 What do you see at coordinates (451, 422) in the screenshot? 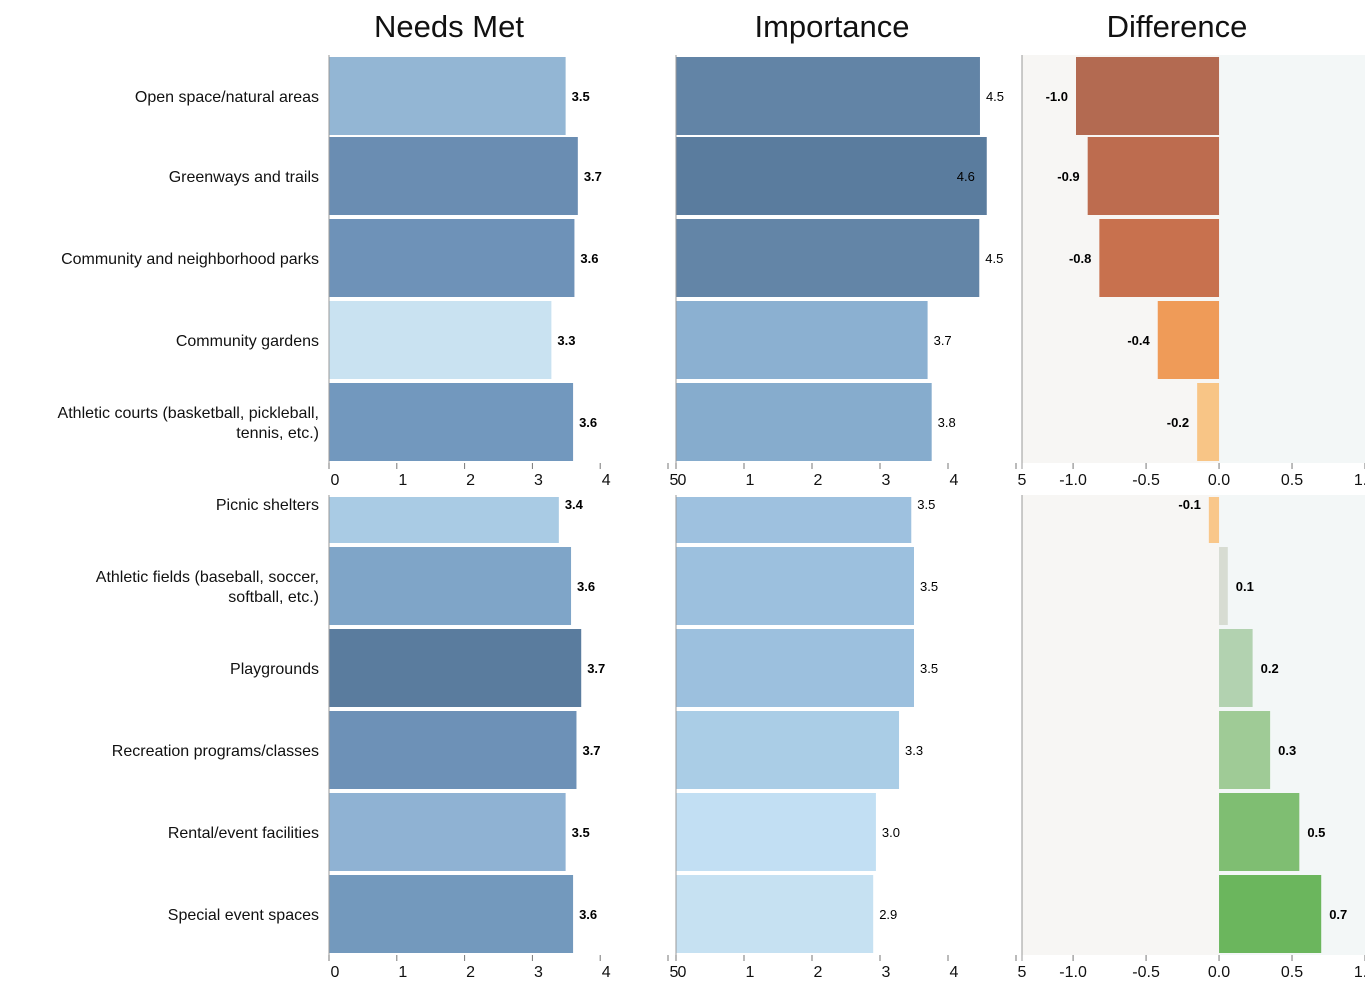
I see `bar-panel0-row4` at bounding box center [451, 422].